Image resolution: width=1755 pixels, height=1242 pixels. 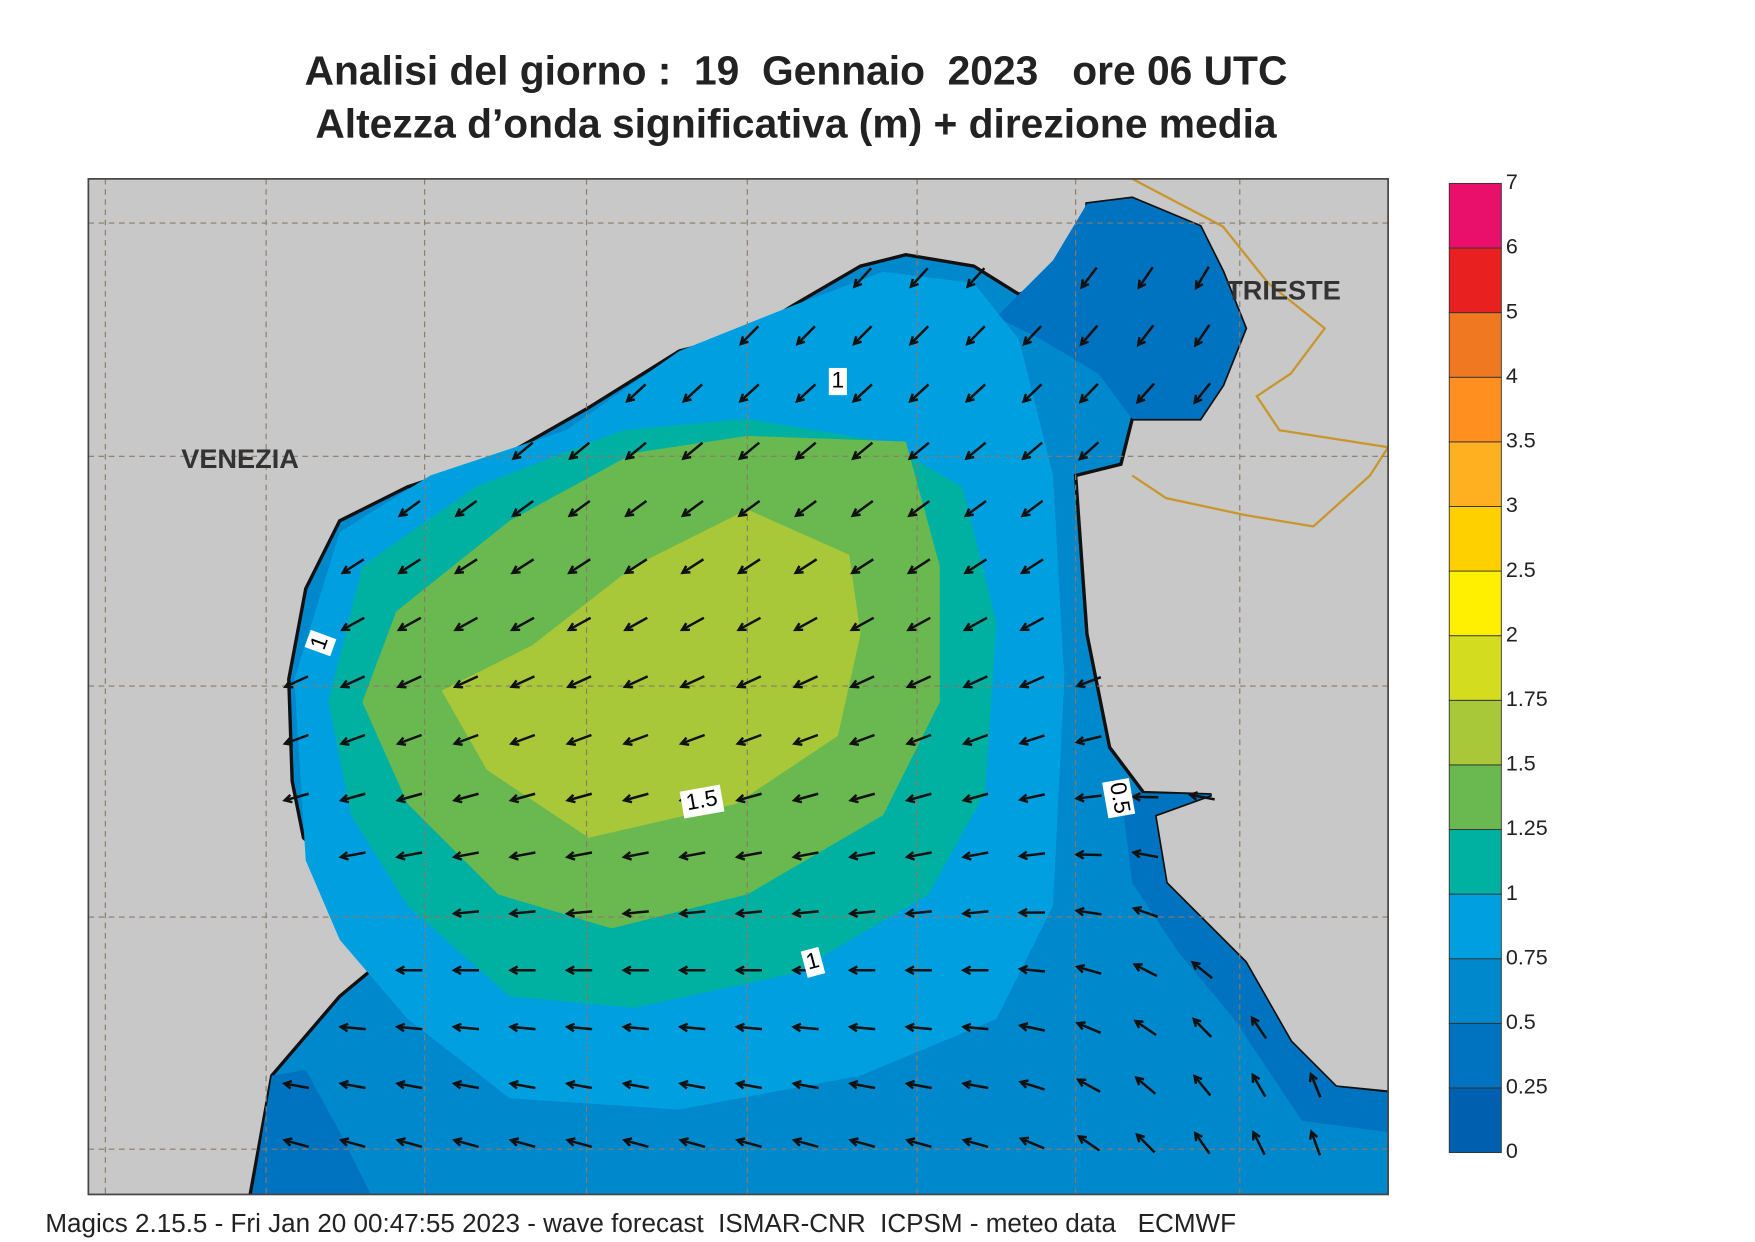 What do you see at coordinates (1527, 699) in the screenshot?
I see `colorbar-label: 1.75` at bounding box center [1527, 699].